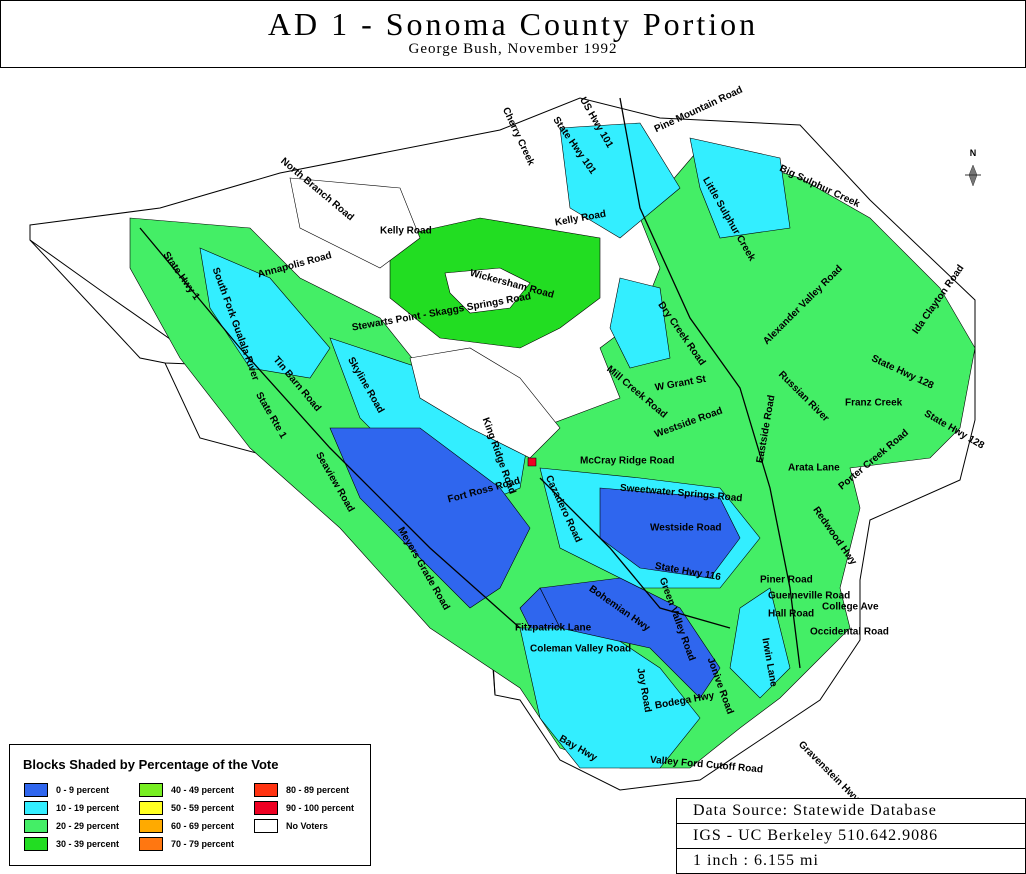 This screenshot has height=874, width=1026. What do you see at coordinates (786, 580) in the screenshot?
I see `road-label: Piner Road` at bounding box center [786, 580].